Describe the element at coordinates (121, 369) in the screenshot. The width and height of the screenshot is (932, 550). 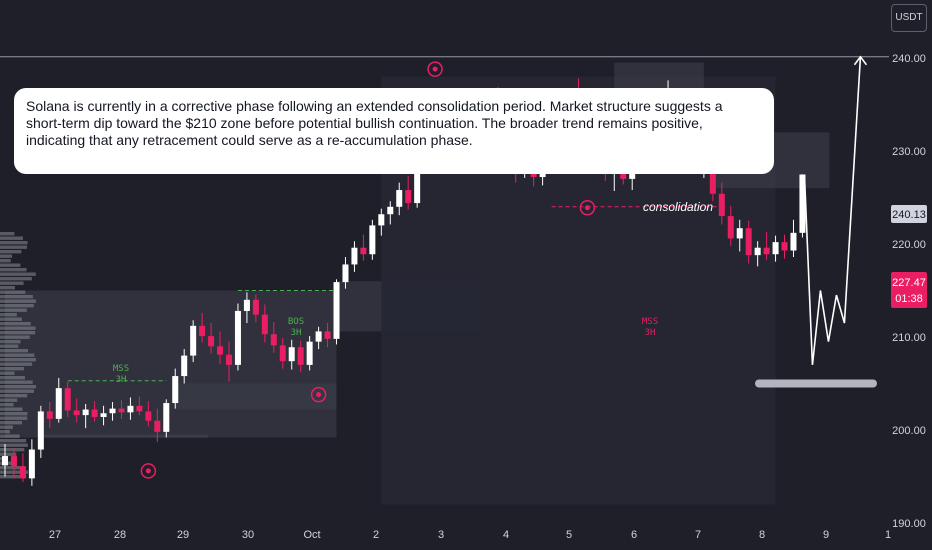
I see `mss-left-label: MSS` at that location.